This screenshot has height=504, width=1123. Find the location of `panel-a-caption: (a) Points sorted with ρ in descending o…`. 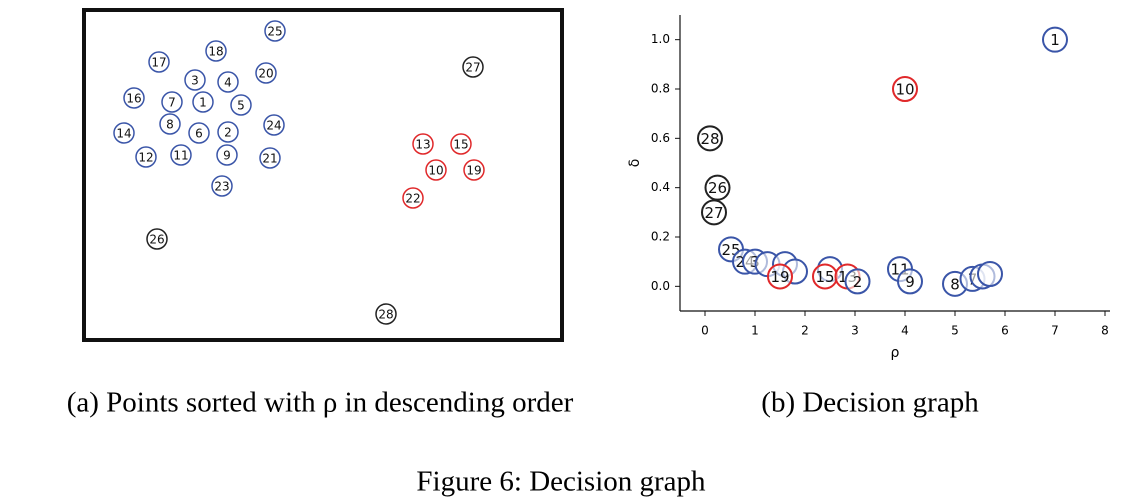

panel-a-caption: (a) Points sorted with ρ in descending o… is located at coordinates (320, 403).